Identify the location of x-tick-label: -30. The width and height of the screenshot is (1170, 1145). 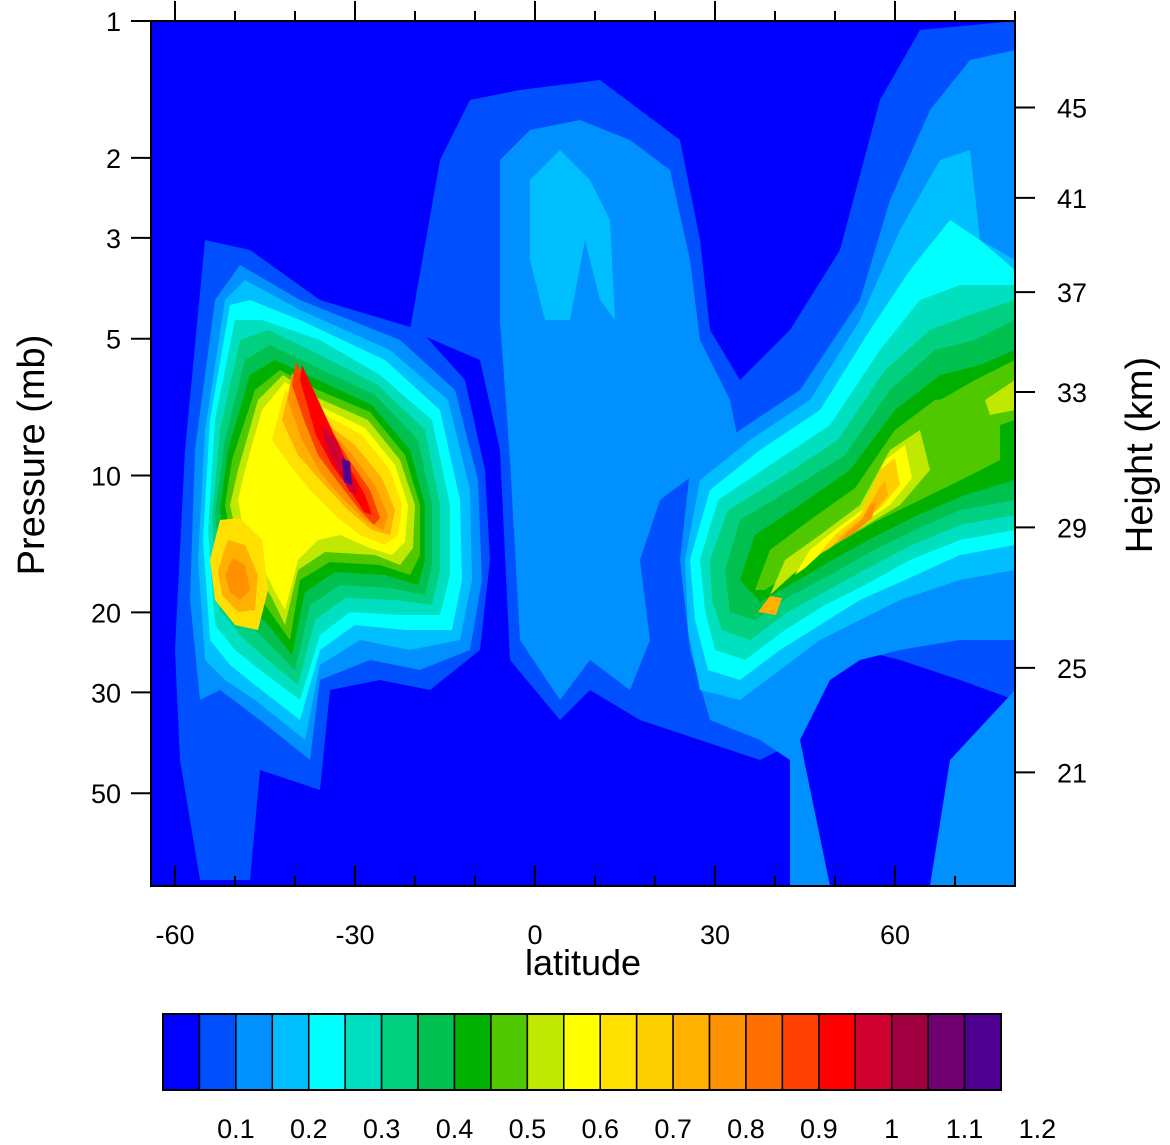
(354, 935).